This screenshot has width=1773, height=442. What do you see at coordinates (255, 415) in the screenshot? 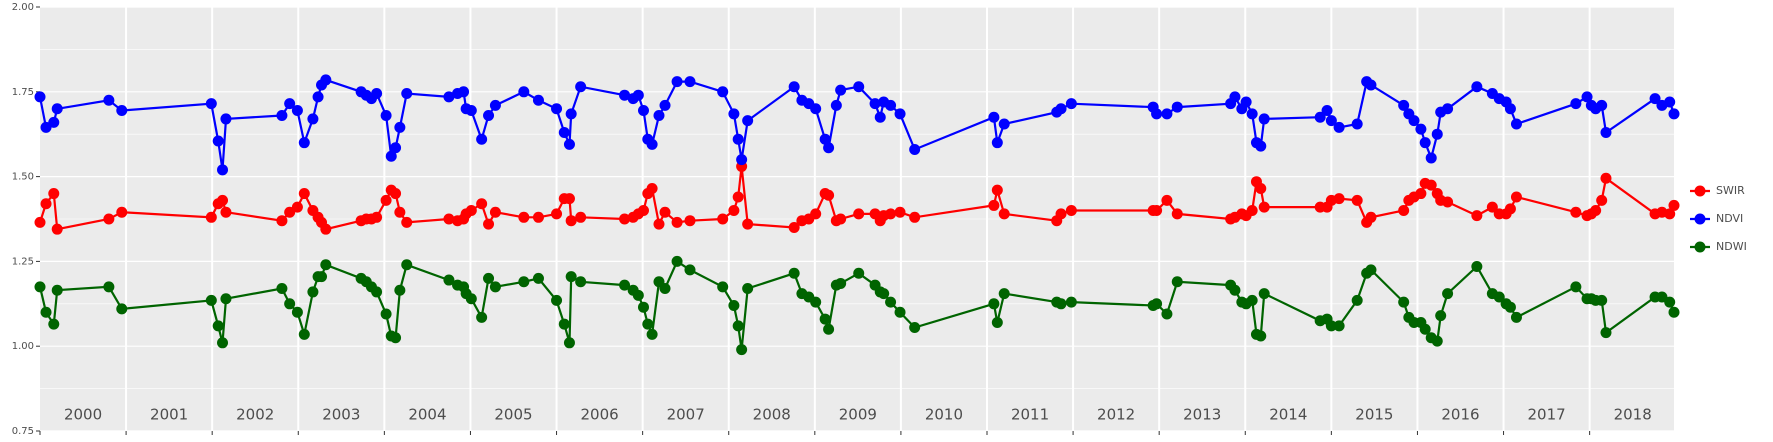
I see `x-tick-label: 2002` at bounding box center [255, 415].